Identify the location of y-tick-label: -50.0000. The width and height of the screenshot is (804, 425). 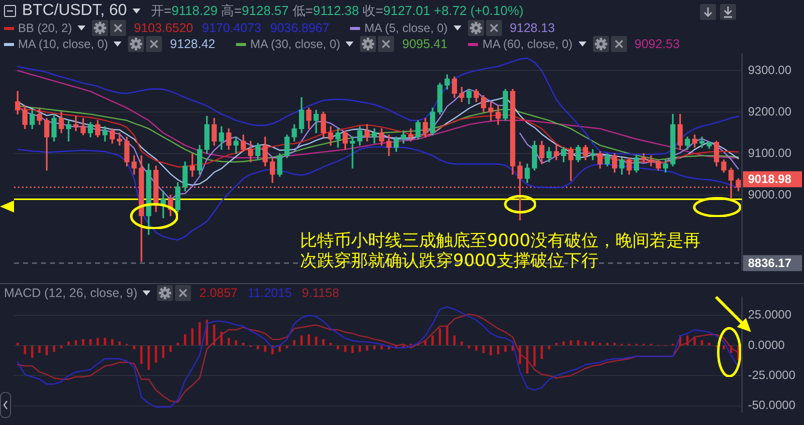
(772, 405).